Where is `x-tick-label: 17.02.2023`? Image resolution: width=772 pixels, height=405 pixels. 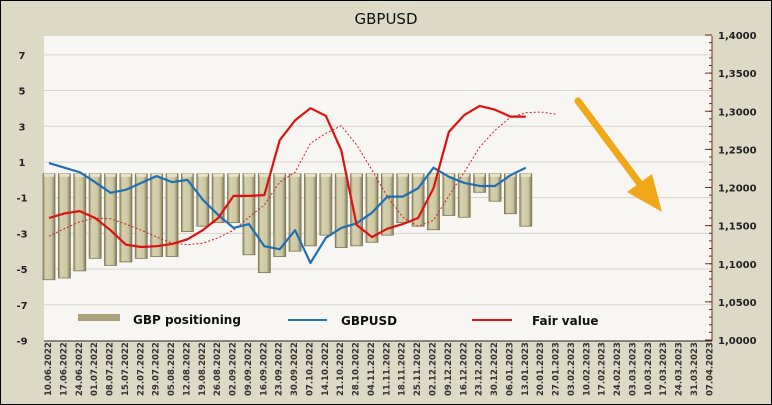 x-tick-label: 17.02.2023 is located at coordinates (603, 369).